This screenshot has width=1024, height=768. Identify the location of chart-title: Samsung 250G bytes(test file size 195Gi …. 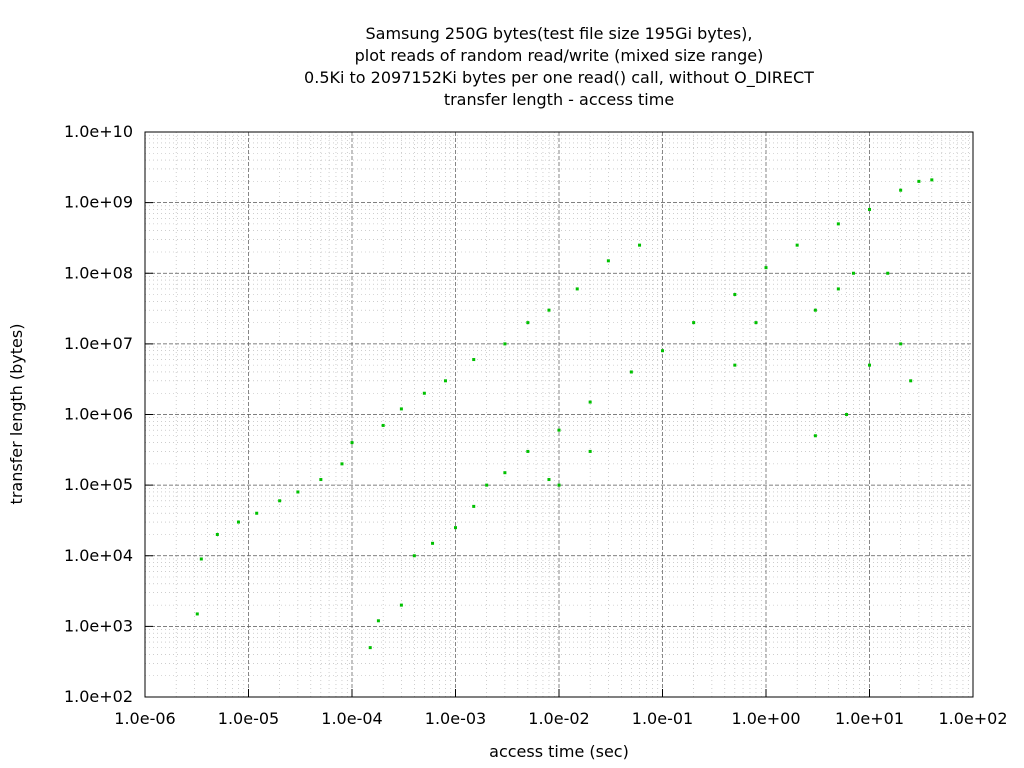
(559, 66).